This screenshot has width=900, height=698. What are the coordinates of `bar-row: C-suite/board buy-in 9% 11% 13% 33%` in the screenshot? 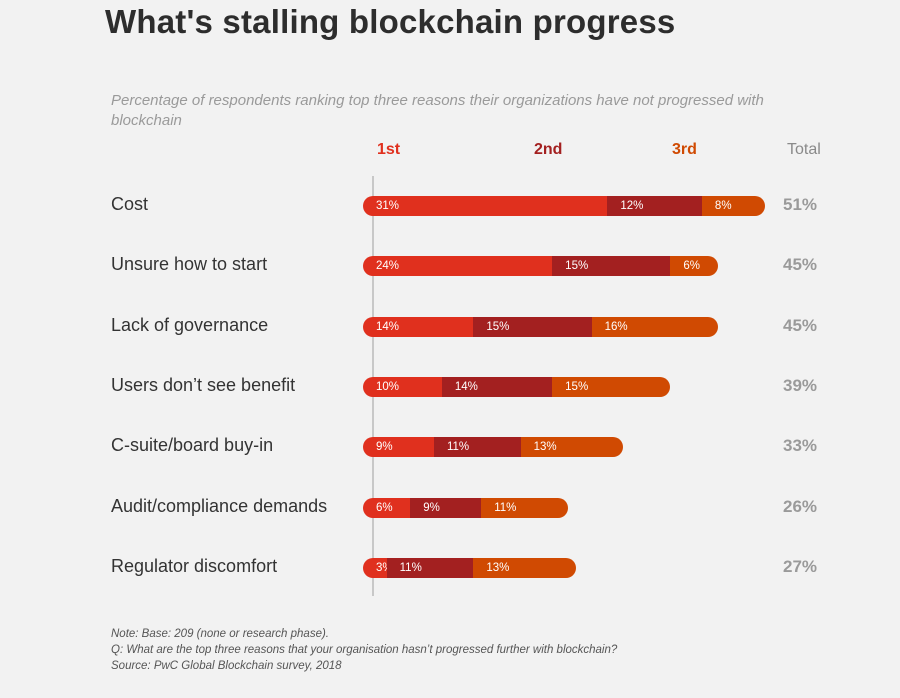 It's located at (450, 446).